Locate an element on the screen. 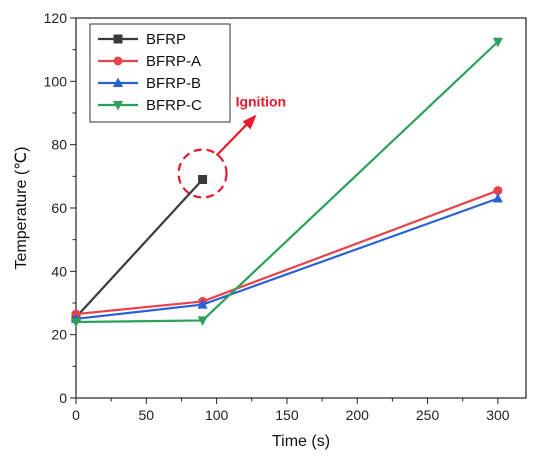 The image size is (542, 458). legend-marker-bfrp-b is located at coordinates (118, 82).